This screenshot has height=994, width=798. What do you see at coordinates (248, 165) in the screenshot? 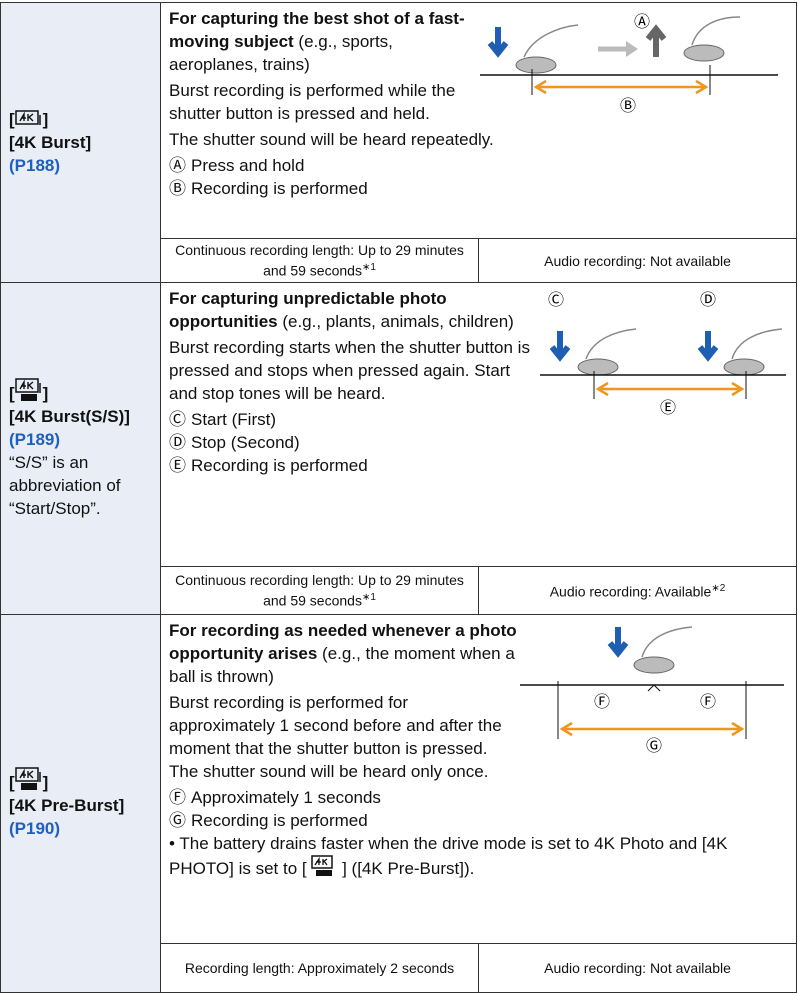
I see `legend-text: Press and hold` at bounding box center [248, 165].